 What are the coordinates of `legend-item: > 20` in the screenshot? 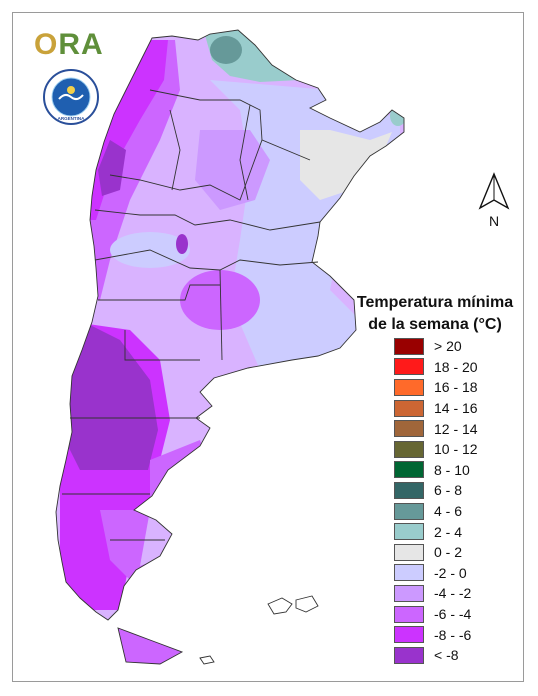 It's located at (436, 346).